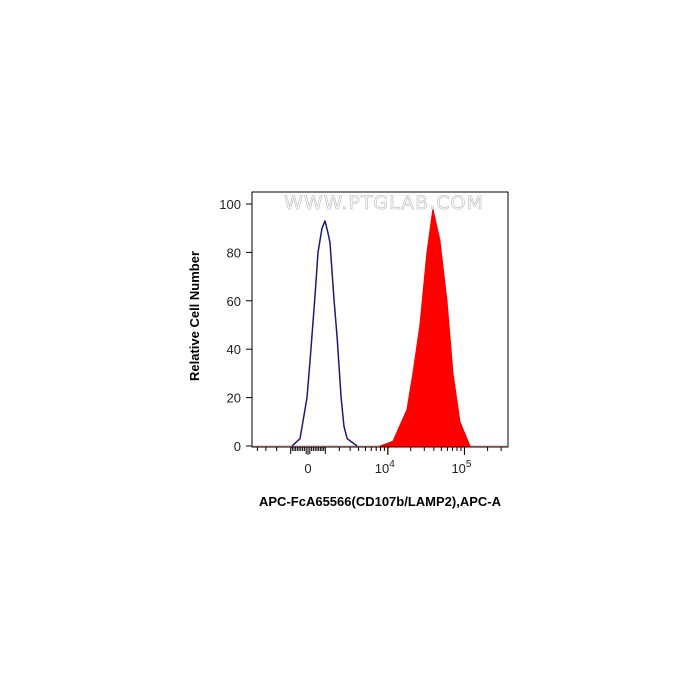 Image resolution: width=700 pixels, height=700 pixels. I want to click on x-tick-label: 0, so click(307, 468).